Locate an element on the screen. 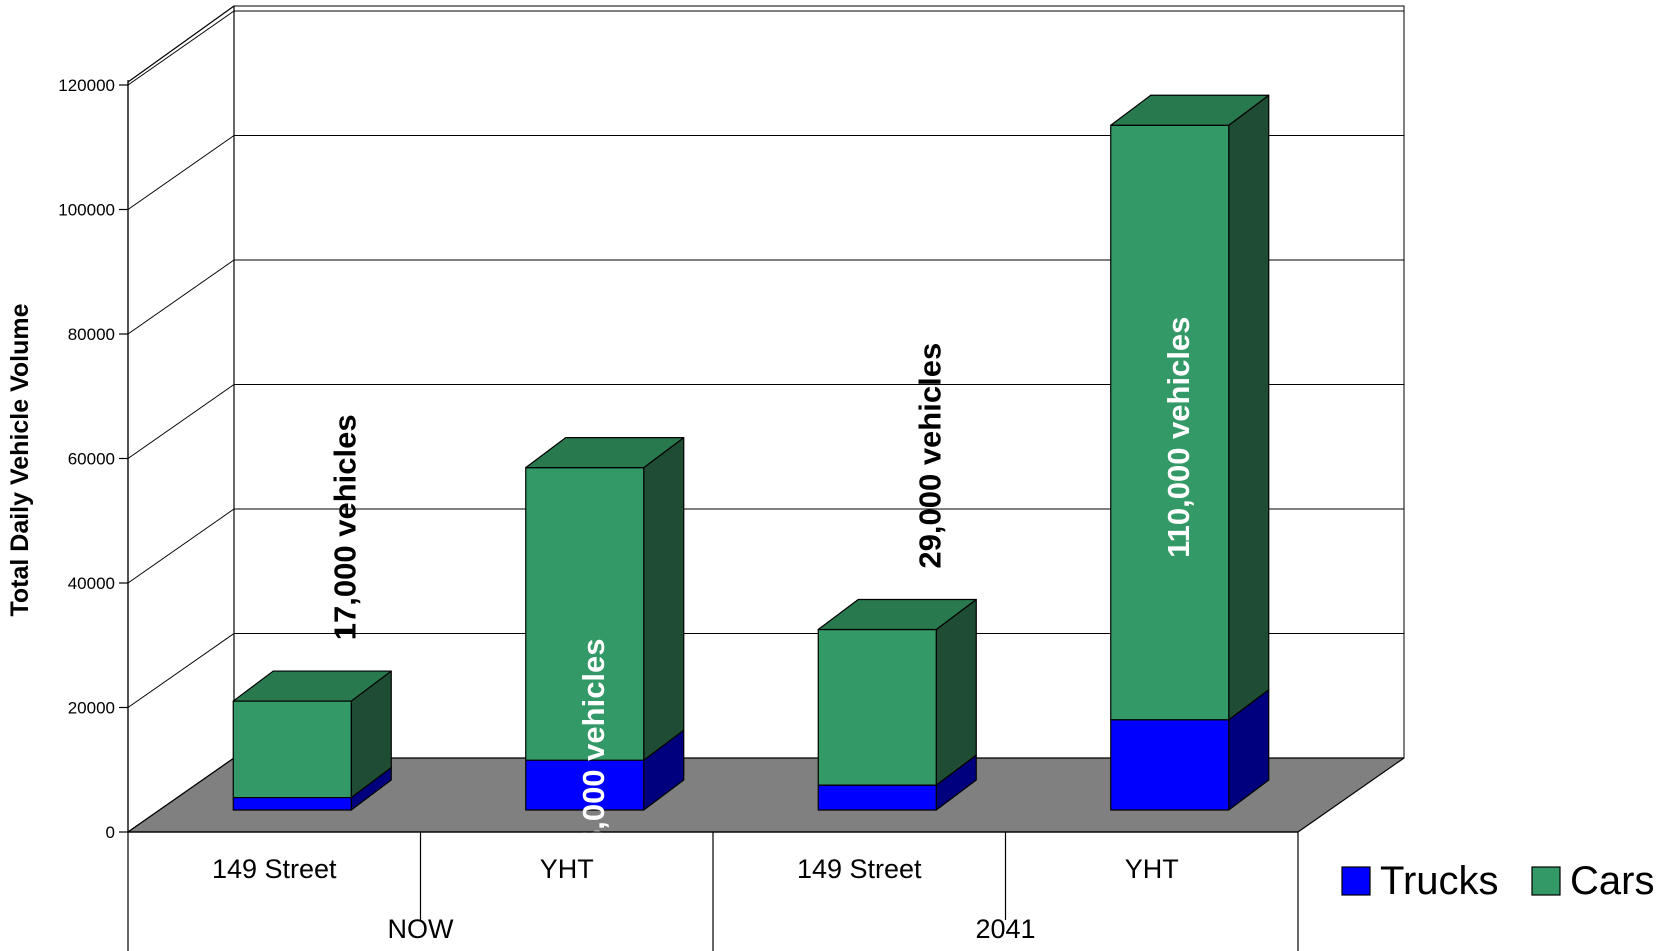  y-tick-label: 20000 is located at coordinates (91, 708).